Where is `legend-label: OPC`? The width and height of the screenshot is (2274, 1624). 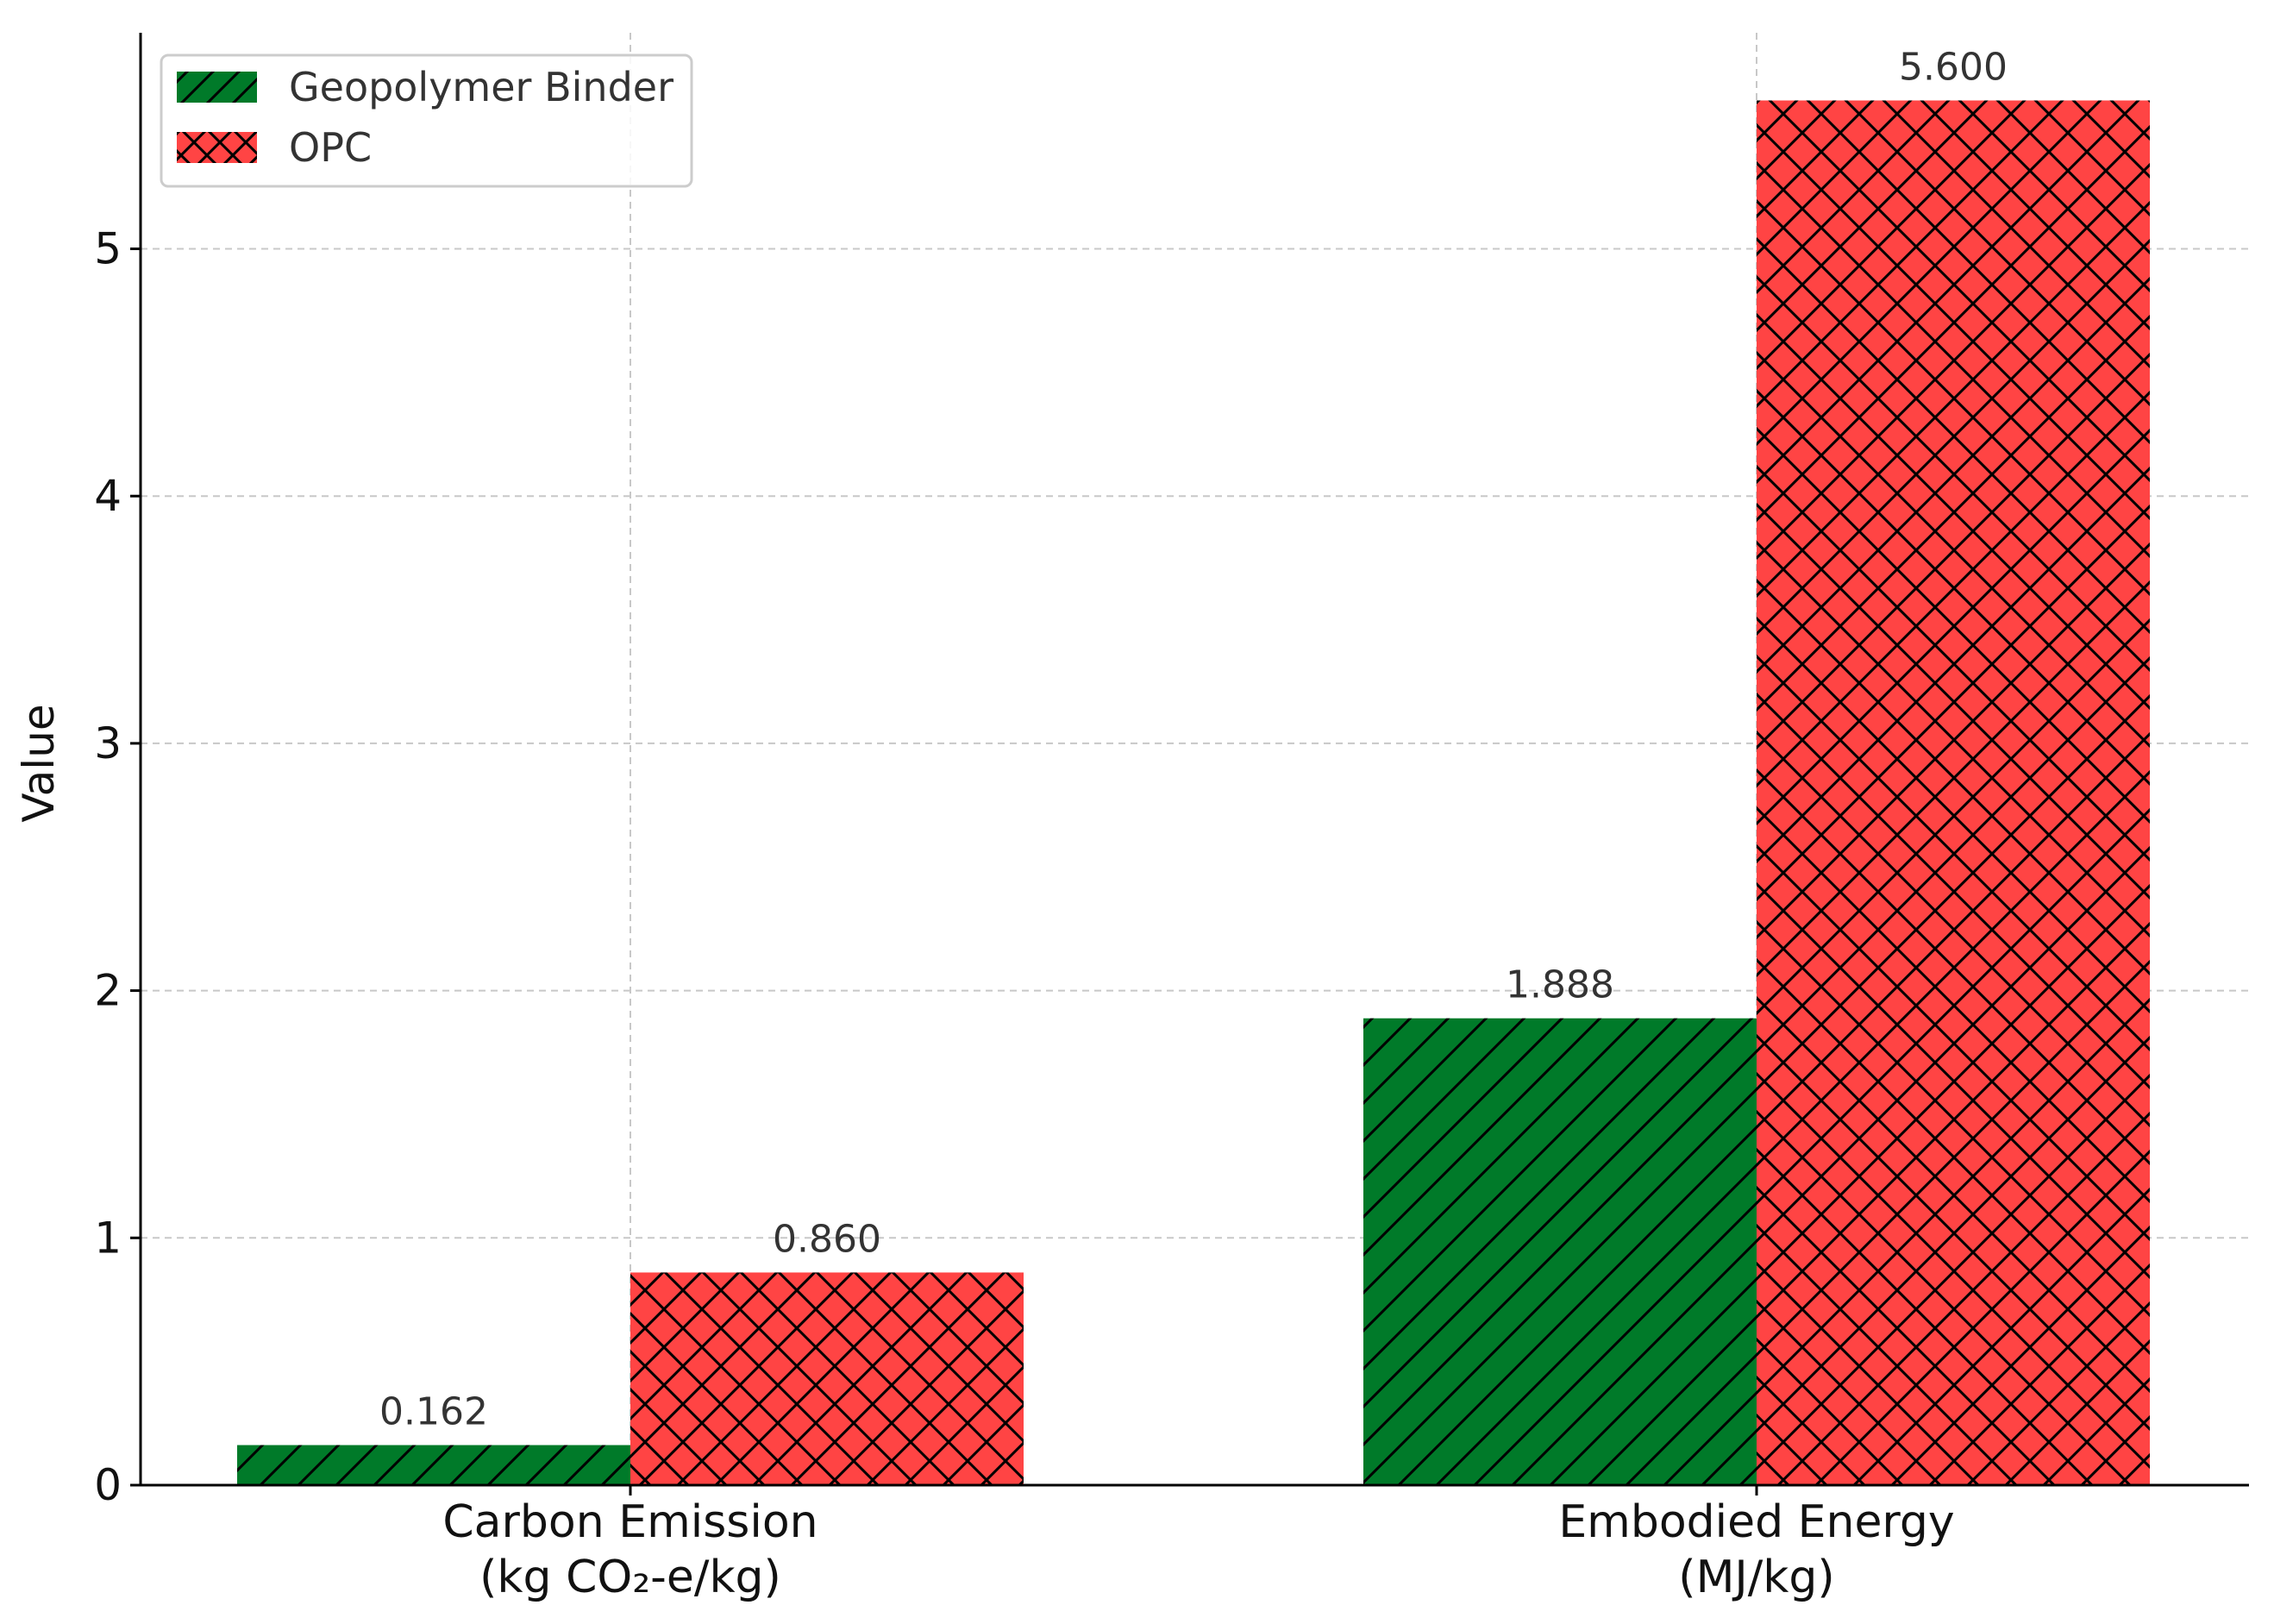 legend-label: OPC is located at coordinates (330, 148).